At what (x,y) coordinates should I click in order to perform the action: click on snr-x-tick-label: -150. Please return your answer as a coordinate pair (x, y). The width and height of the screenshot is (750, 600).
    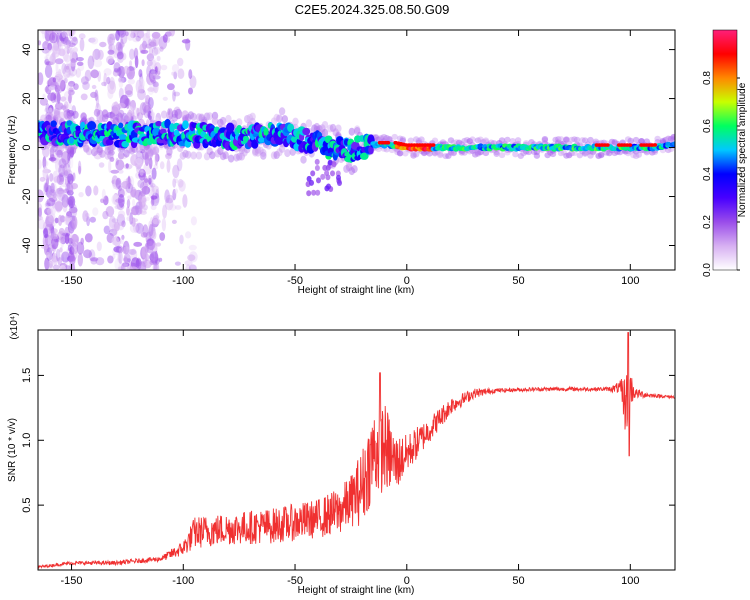
    Looking at the image, I should click on (72, 581).